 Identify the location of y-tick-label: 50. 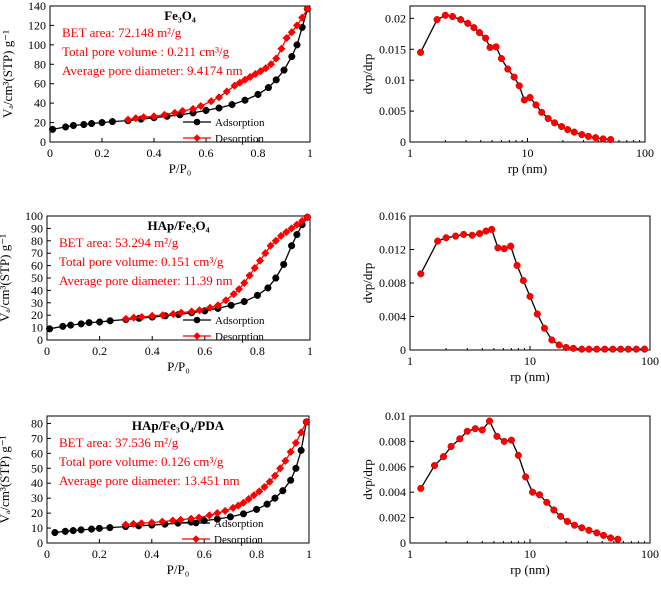
(37, 278).